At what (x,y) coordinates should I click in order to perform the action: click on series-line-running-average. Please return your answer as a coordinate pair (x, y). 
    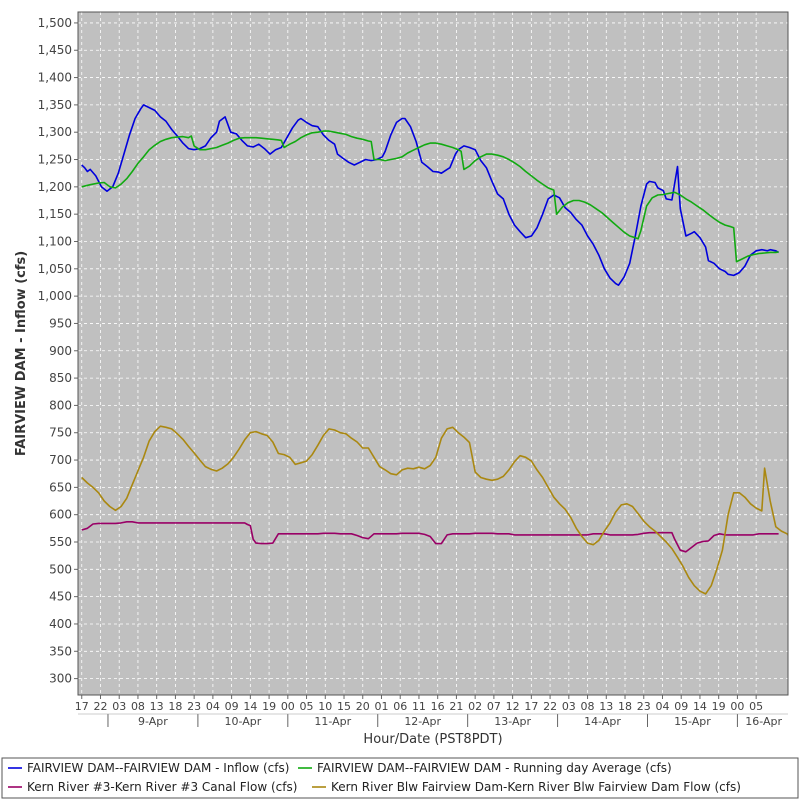
    Looking at the image, I should click on (430, 196).